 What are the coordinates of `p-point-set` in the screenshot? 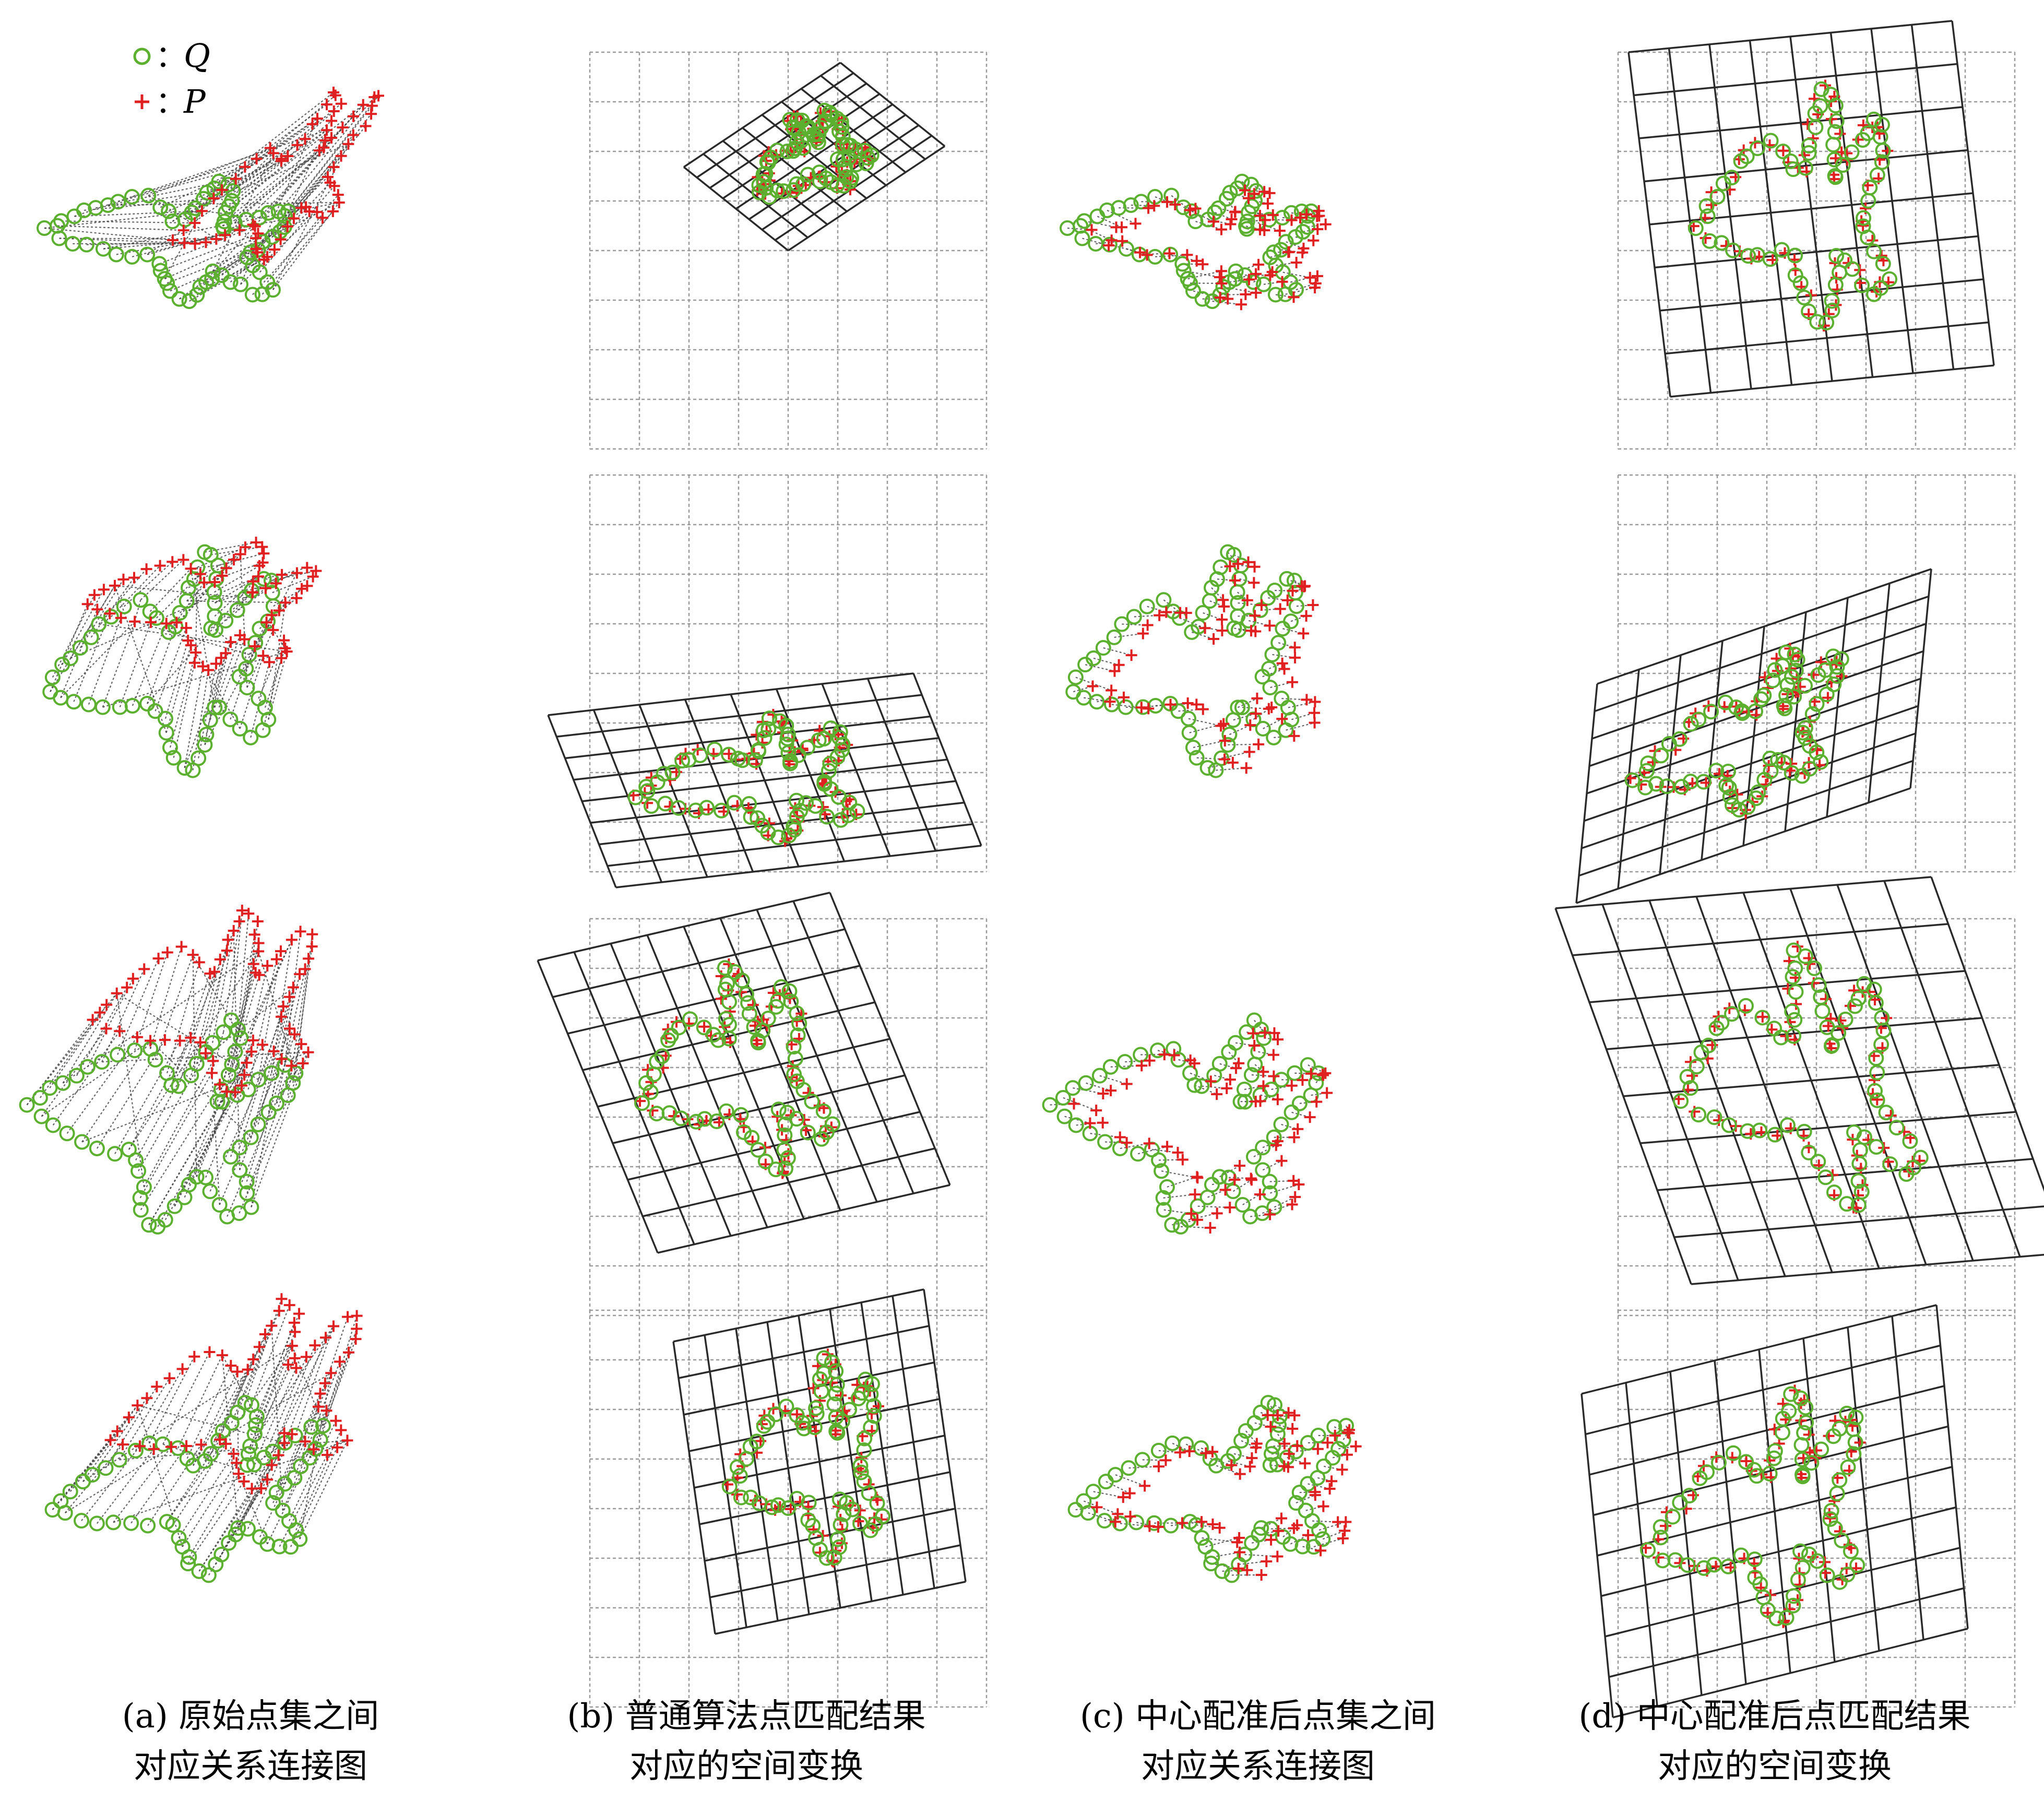 It's located at (735, 1069).